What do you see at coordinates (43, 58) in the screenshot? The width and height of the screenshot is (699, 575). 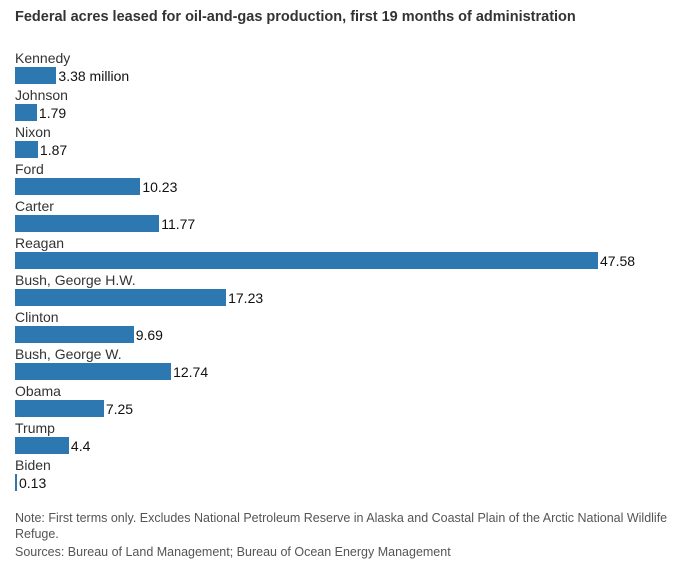 I see `category-label: Kennedy` at bounding box center [43, 58].